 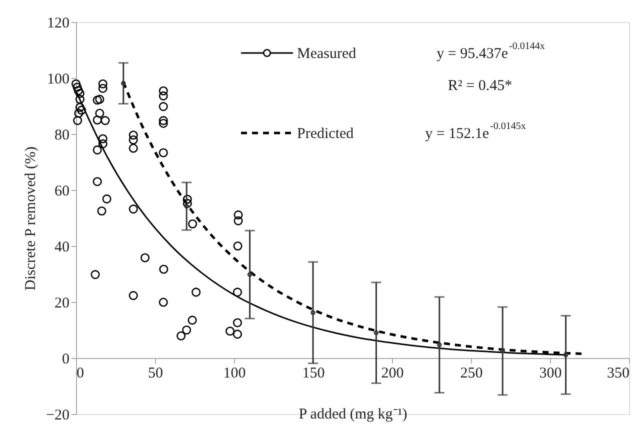 I want to click on x-tick-label: 100, so click(x=234, y=374).